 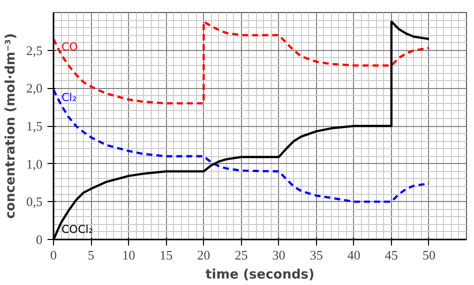 What do you see at coordinates (39, 239) in the screenshot?
I see `y-tick-label: 0` at bounding box center [39, 239].